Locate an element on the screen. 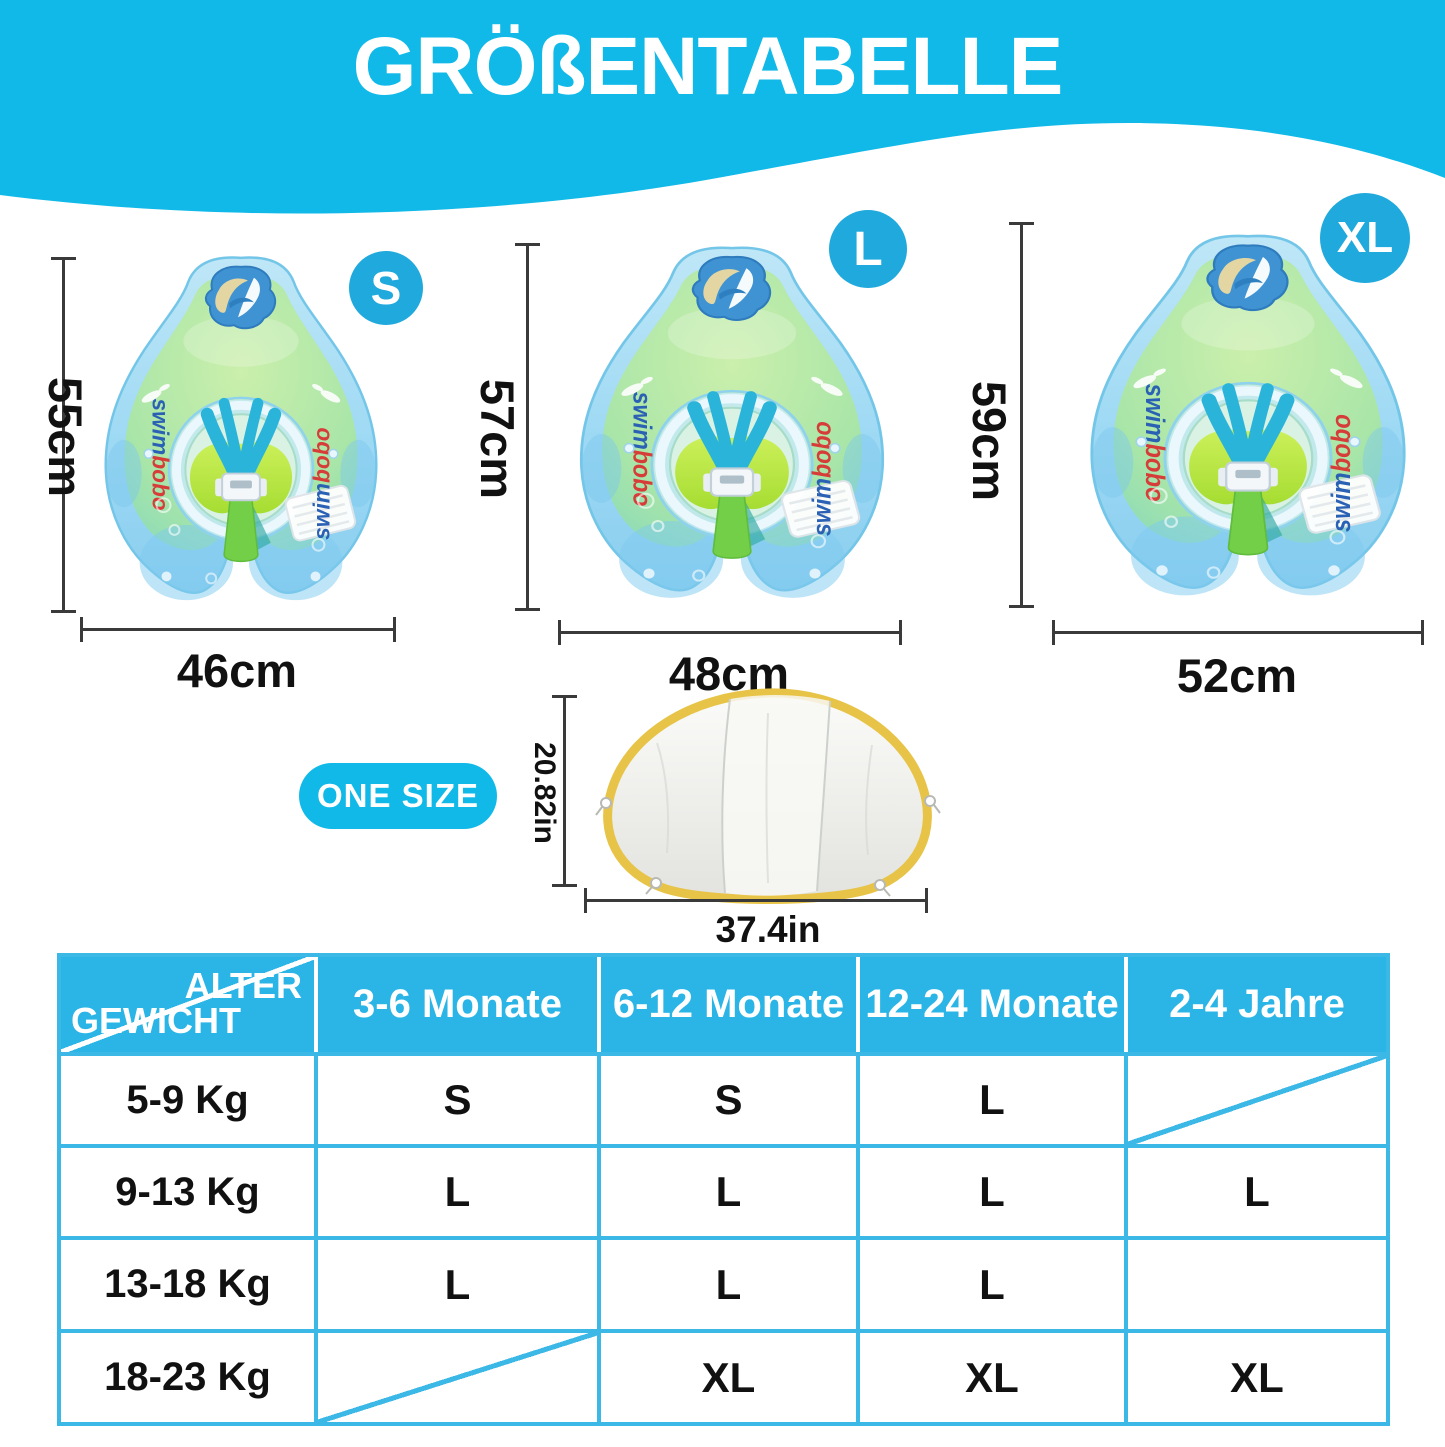  width-label-s: 46cm is located at coordinates (237, 670).